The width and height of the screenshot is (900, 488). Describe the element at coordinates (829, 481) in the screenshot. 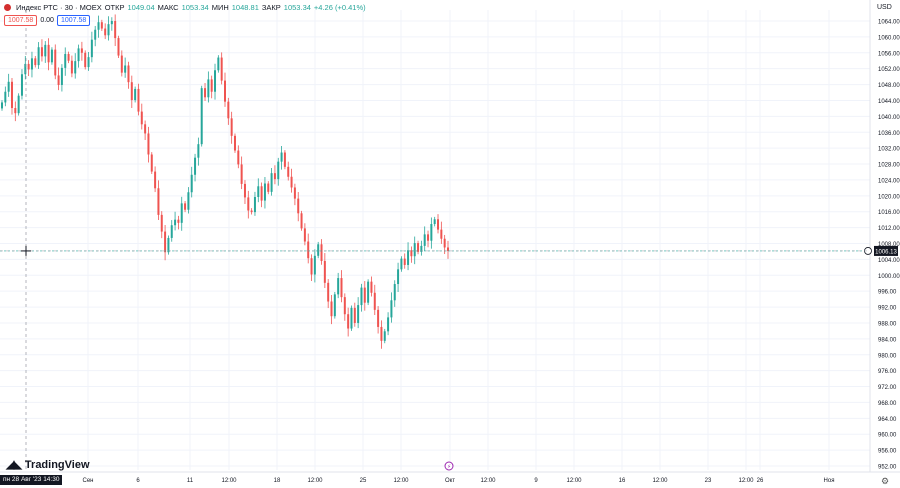

I see `time-tick-label: Ноя` at that location.